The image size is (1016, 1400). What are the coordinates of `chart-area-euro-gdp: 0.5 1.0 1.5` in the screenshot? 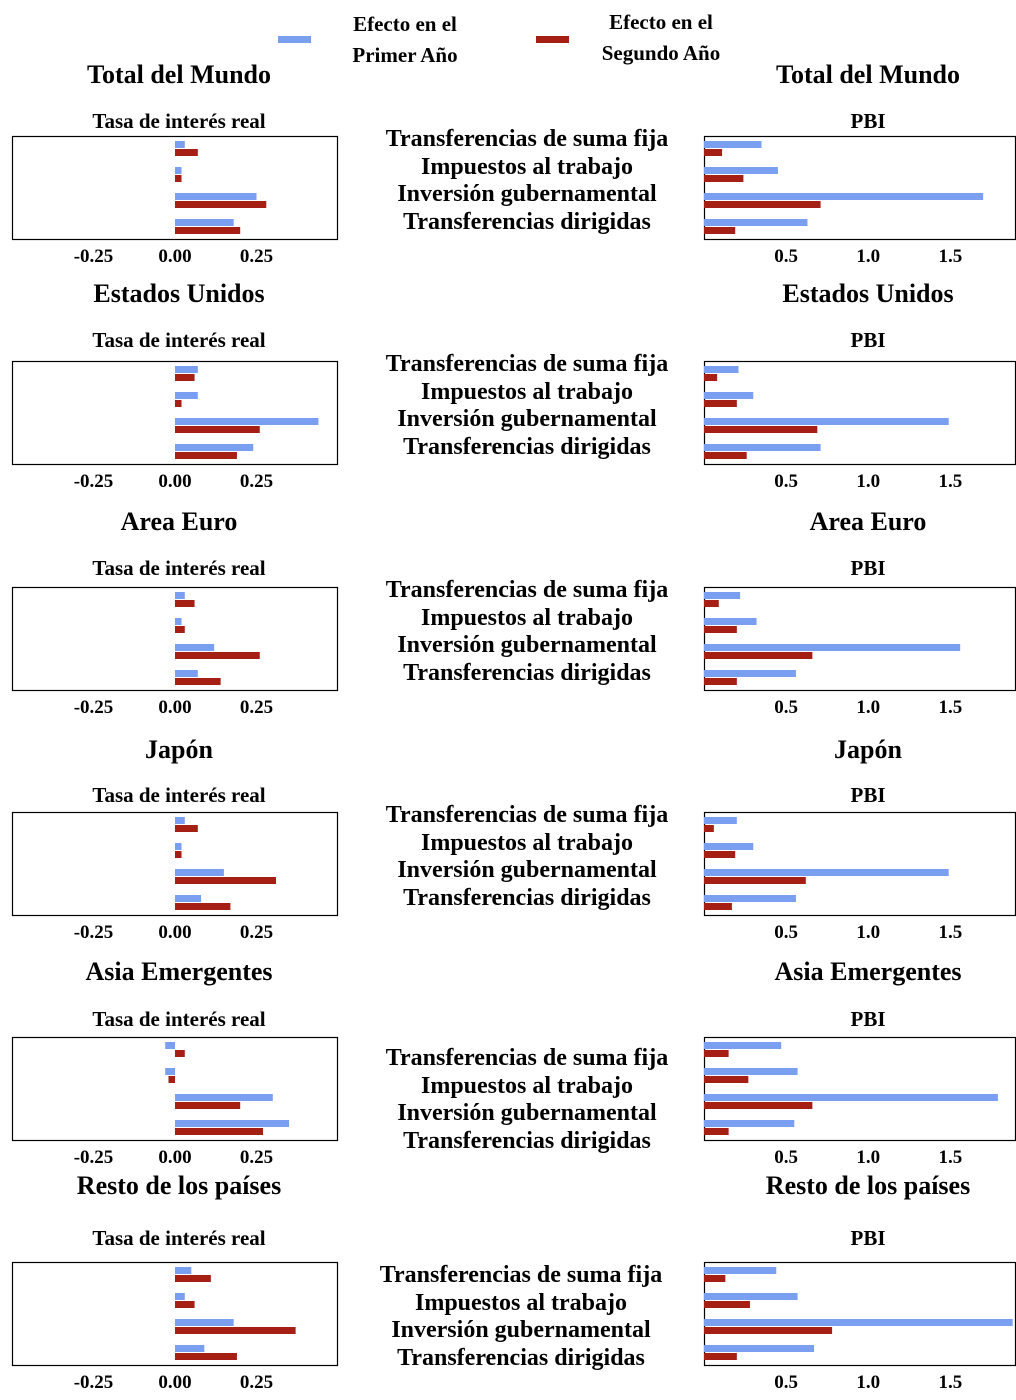 It's located at (859, 652).